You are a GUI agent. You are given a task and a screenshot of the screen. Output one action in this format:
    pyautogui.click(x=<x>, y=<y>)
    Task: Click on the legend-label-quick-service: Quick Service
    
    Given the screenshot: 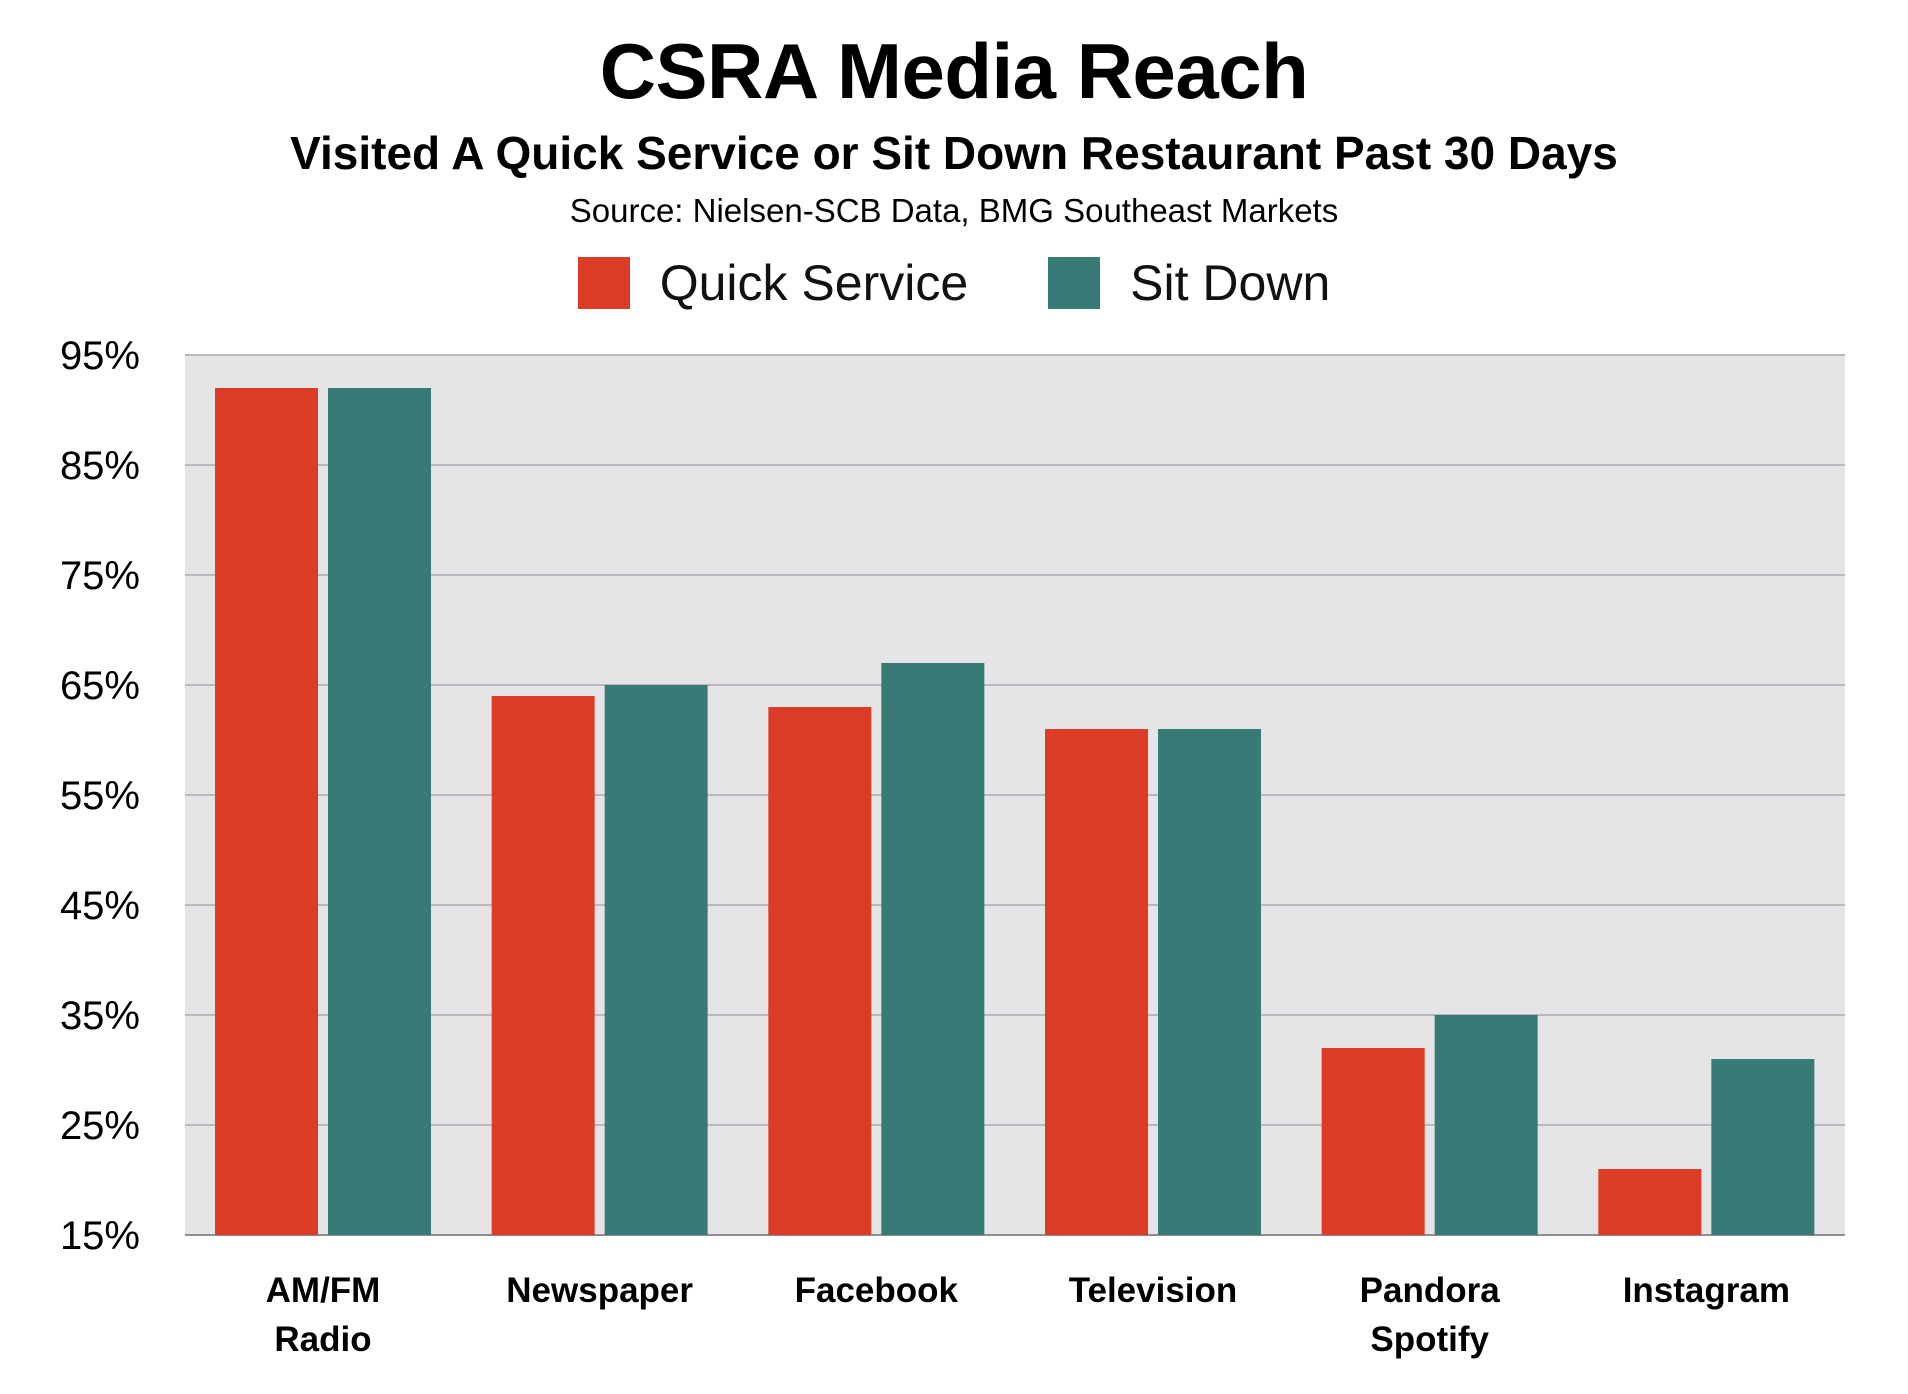 What is the action you would take?
    pyautogui.click(x=814, y=283)
    